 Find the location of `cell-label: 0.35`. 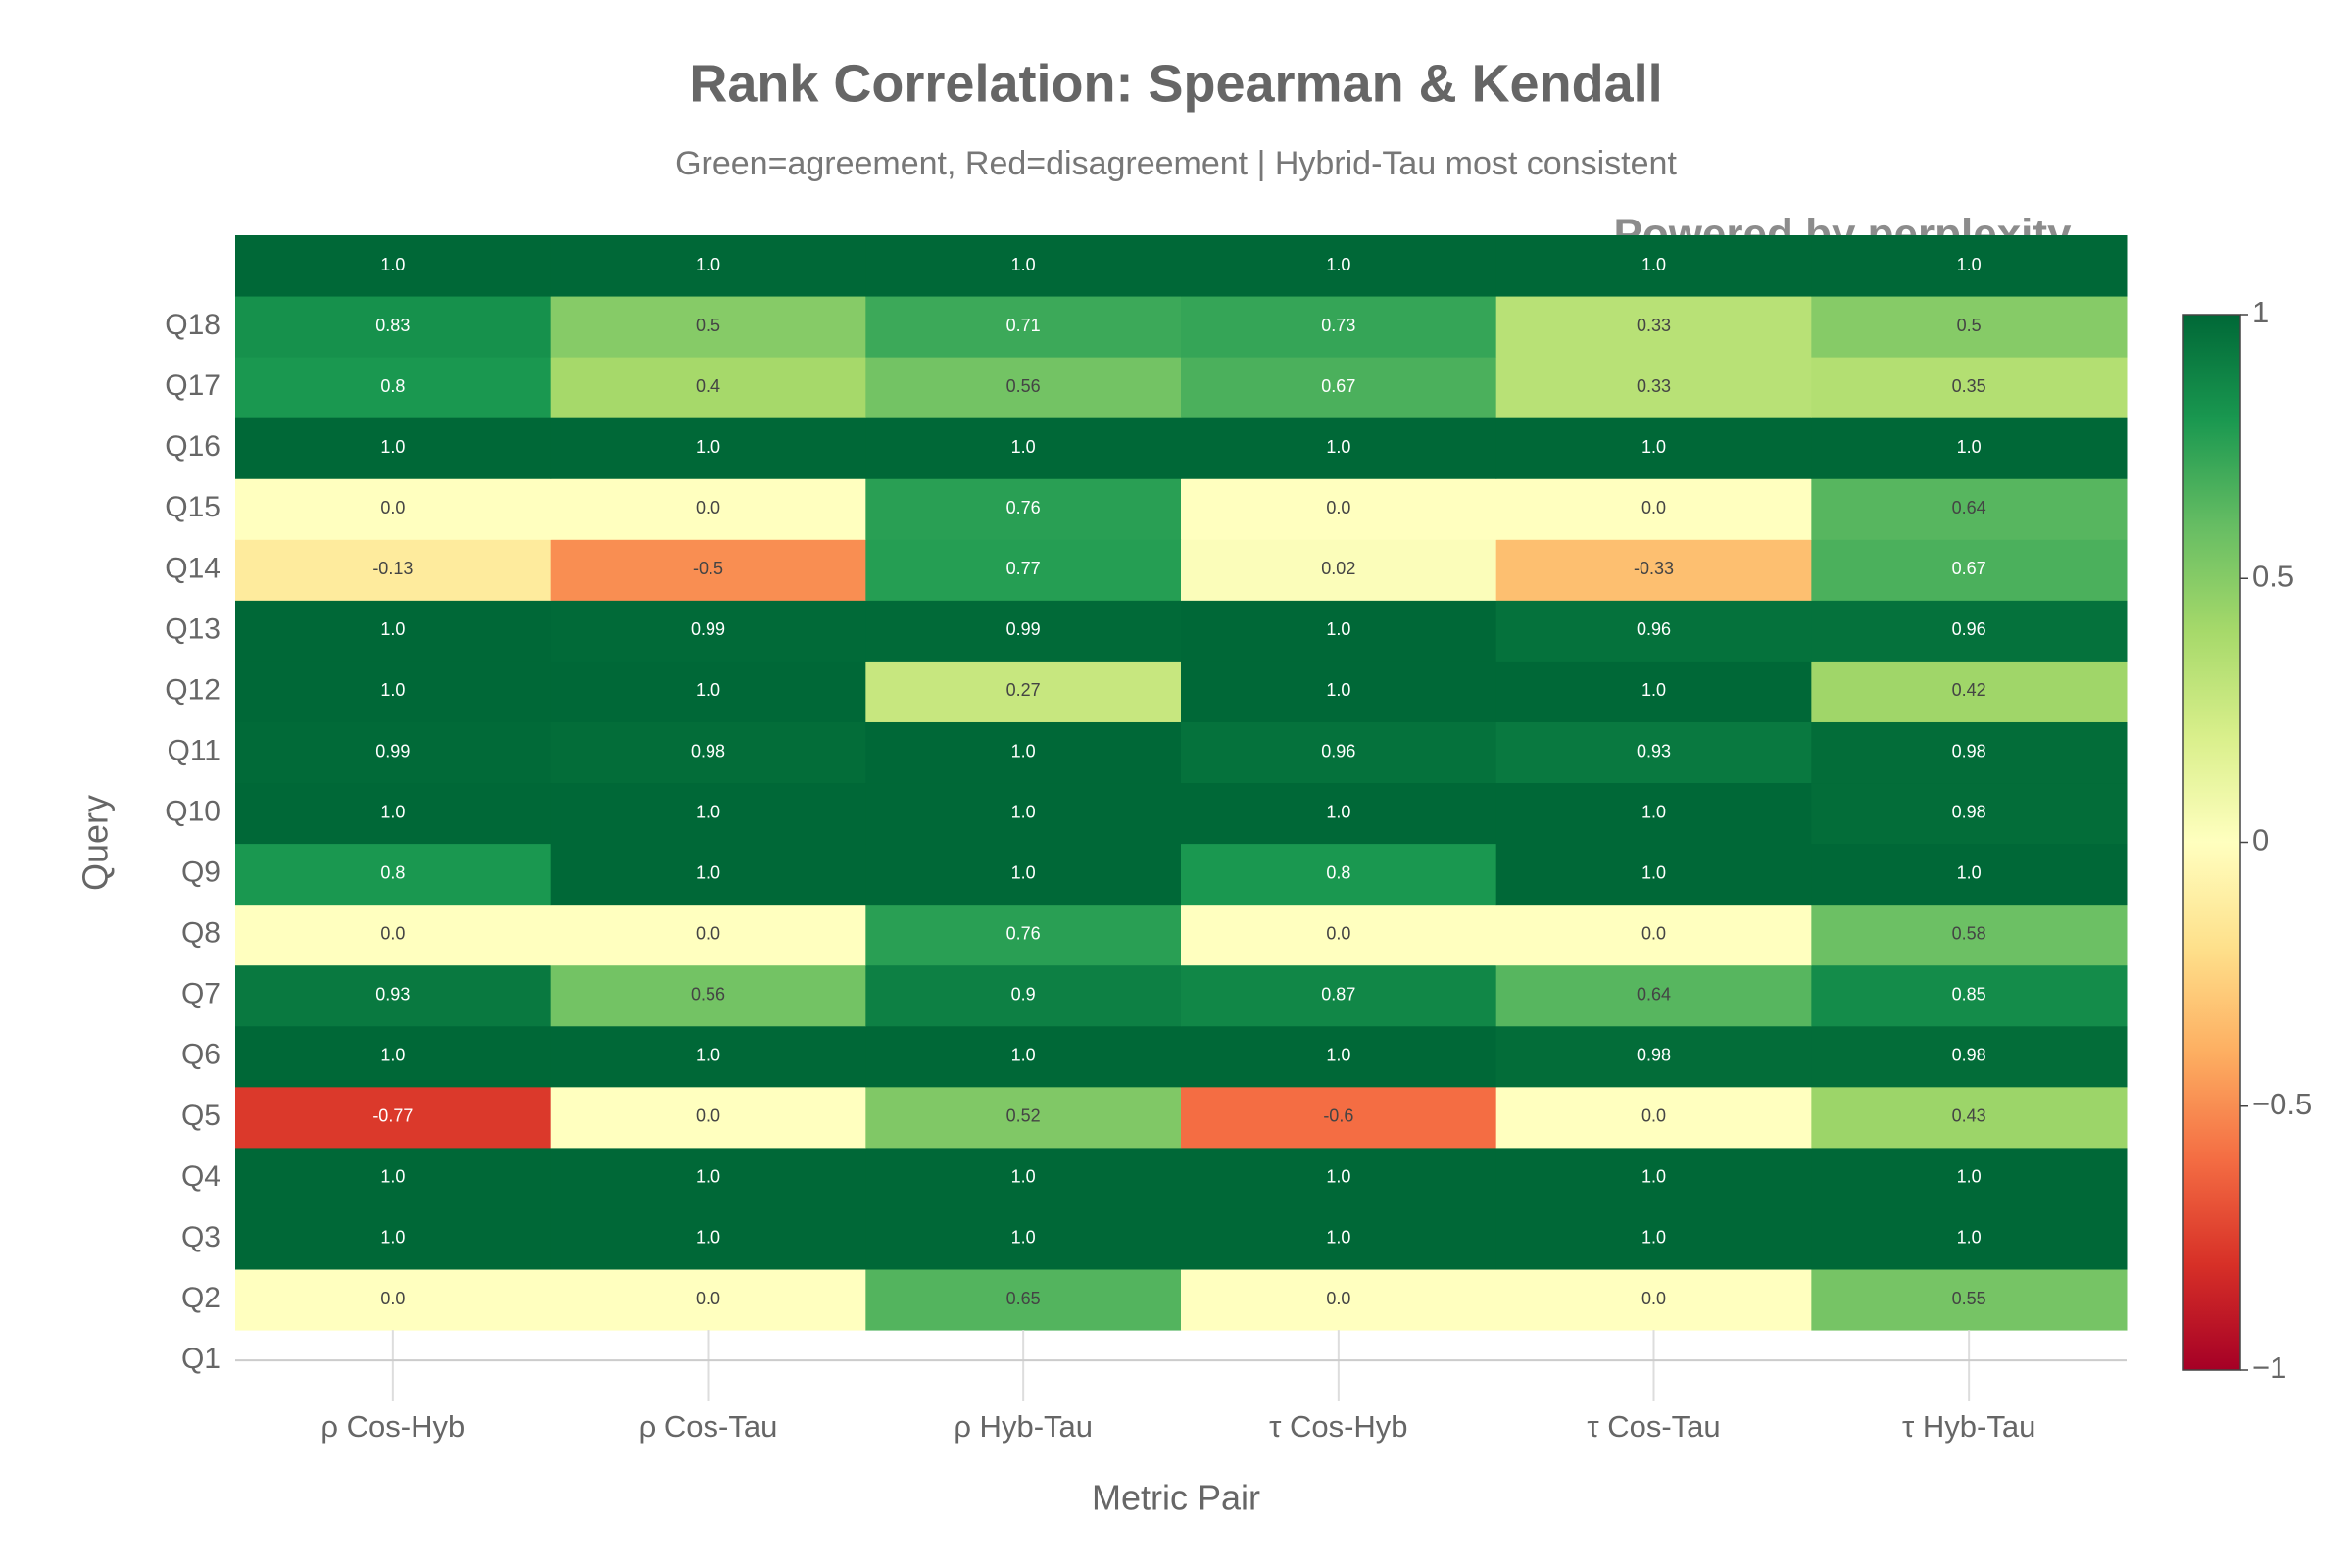

cell-label: 0.35 is located at coordinates (1969, 386).